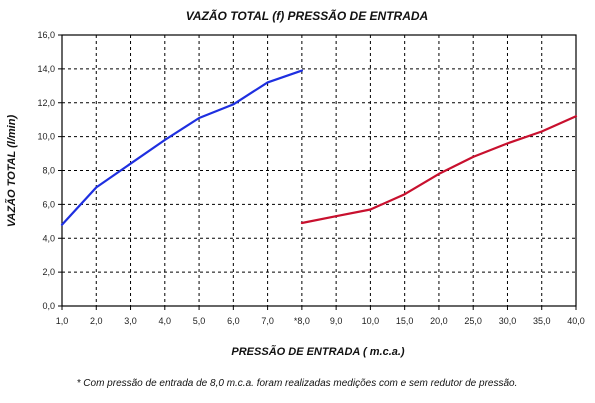  I want to click on chart-title: VAZÃO TOTAL (f) PRESSÃO DE ENTRADA, so click(307, 15).